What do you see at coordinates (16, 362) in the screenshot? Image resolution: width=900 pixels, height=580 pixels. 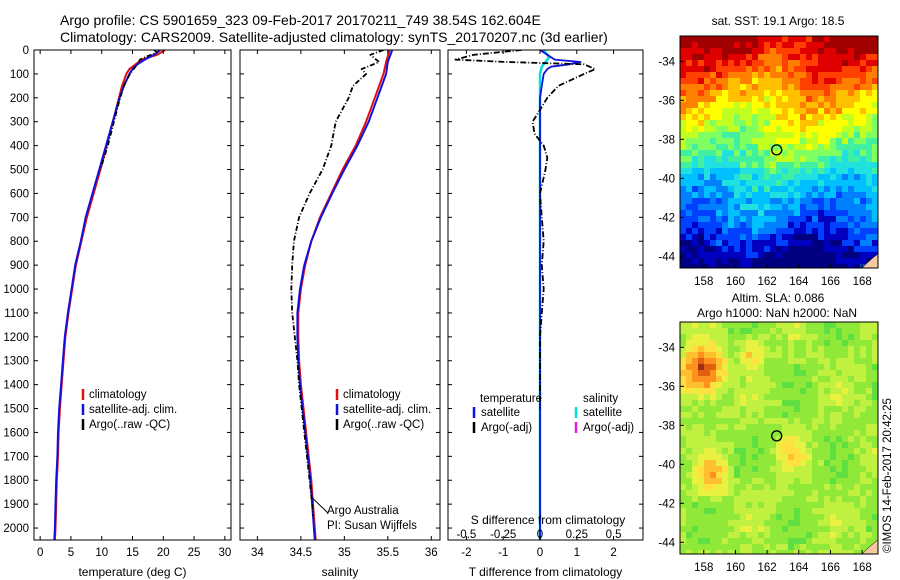 I see `depth-tick-label: 1300` at bounding box center [16, 362].